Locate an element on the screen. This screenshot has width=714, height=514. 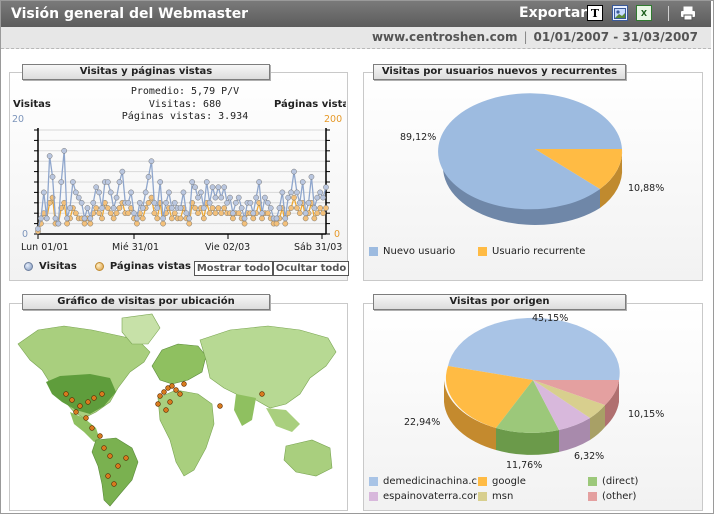
visits-legend: Visitas Páginas vistas is located at coordinates (107, 266).